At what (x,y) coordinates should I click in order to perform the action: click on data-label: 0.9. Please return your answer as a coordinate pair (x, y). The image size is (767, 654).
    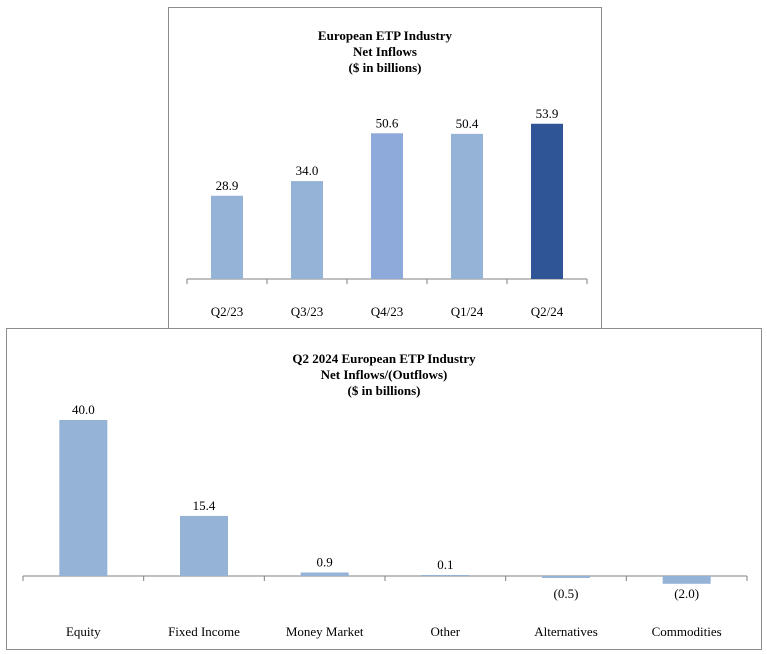
    Looking at the image, I should click on (325, 561).